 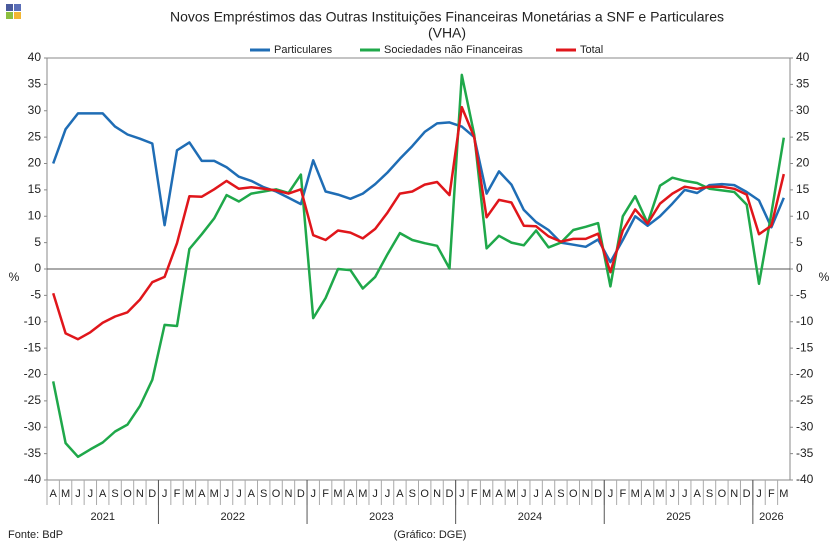 What do you see at coordinates (33, 400) in the screenshot?
I see `y-tick-label: -25` at bounding box center [33, 400].